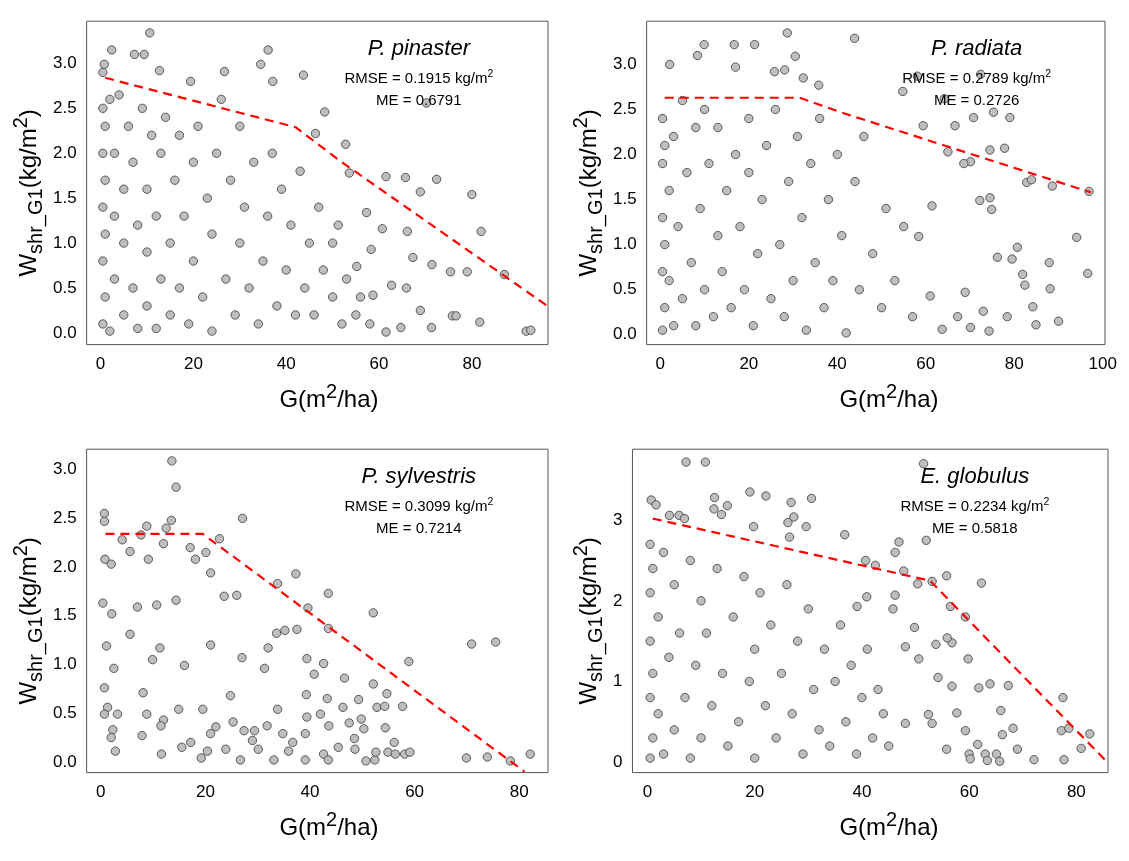 The height and width of the screenshot is (861, 1129). What do you see at coordinates (617, 681) in the screenshot?
I see `y-tick-label: 1` at bounding box center [617, 681].